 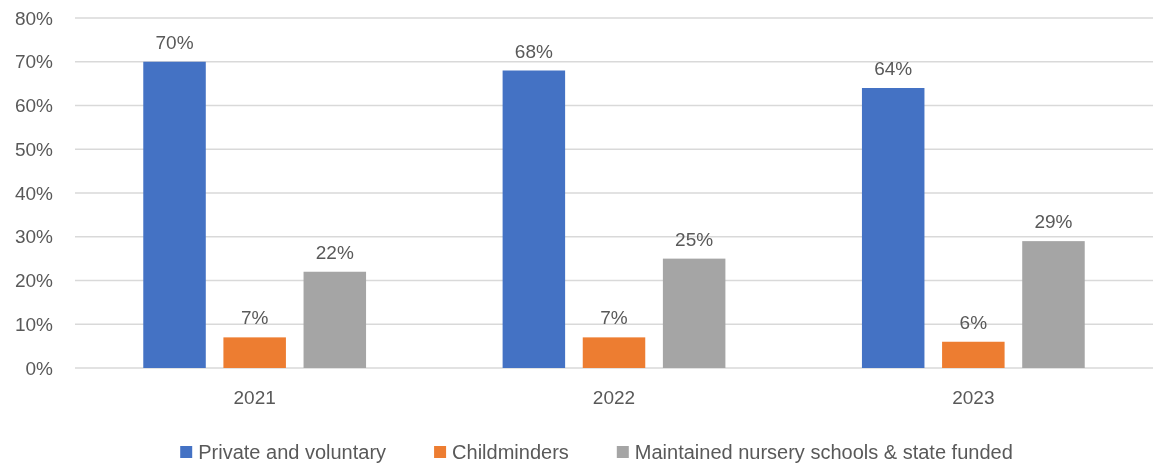 I want to click on y-tick-label: 0%, so click(x=39, y=368).